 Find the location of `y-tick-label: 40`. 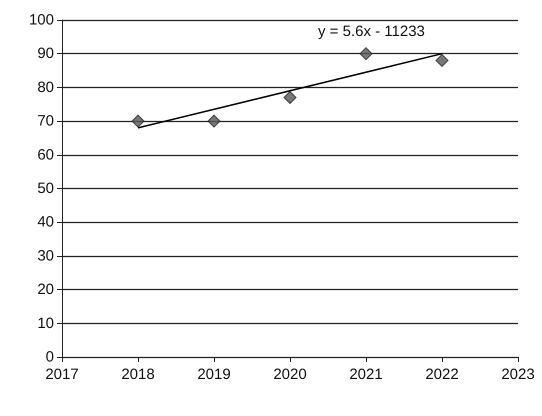

y-tick-label: 40 is located at coordinates (45, 222).